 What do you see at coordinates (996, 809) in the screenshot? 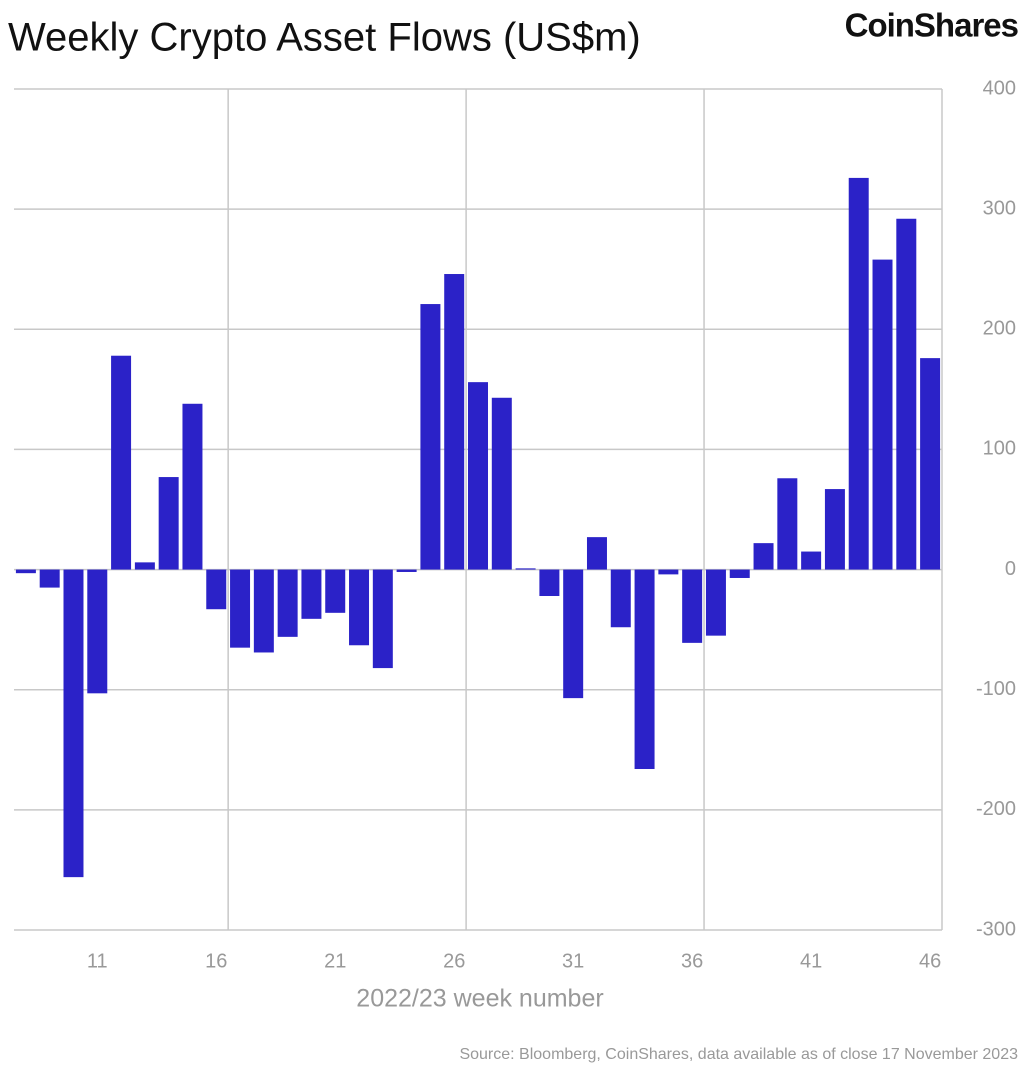
I see `y-tick-label: -200` at bounding box center [996, 809].